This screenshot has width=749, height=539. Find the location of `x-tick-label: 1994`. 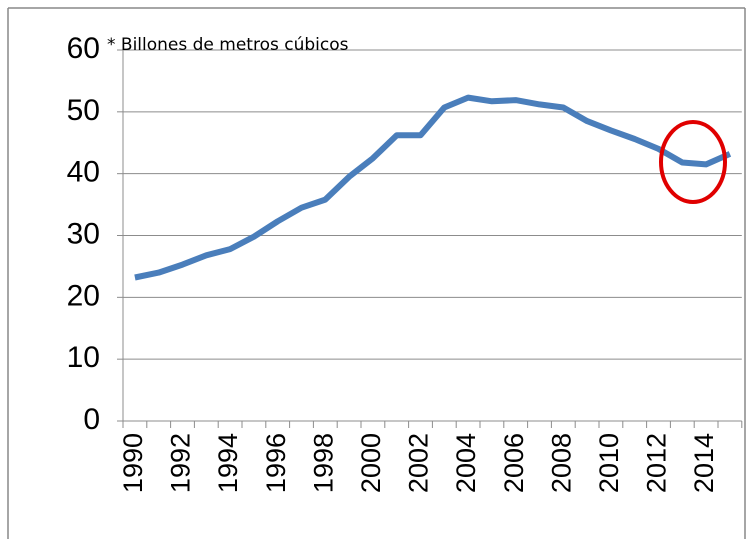

x-tick-label: 1994 is located at coordinates (228, 463).